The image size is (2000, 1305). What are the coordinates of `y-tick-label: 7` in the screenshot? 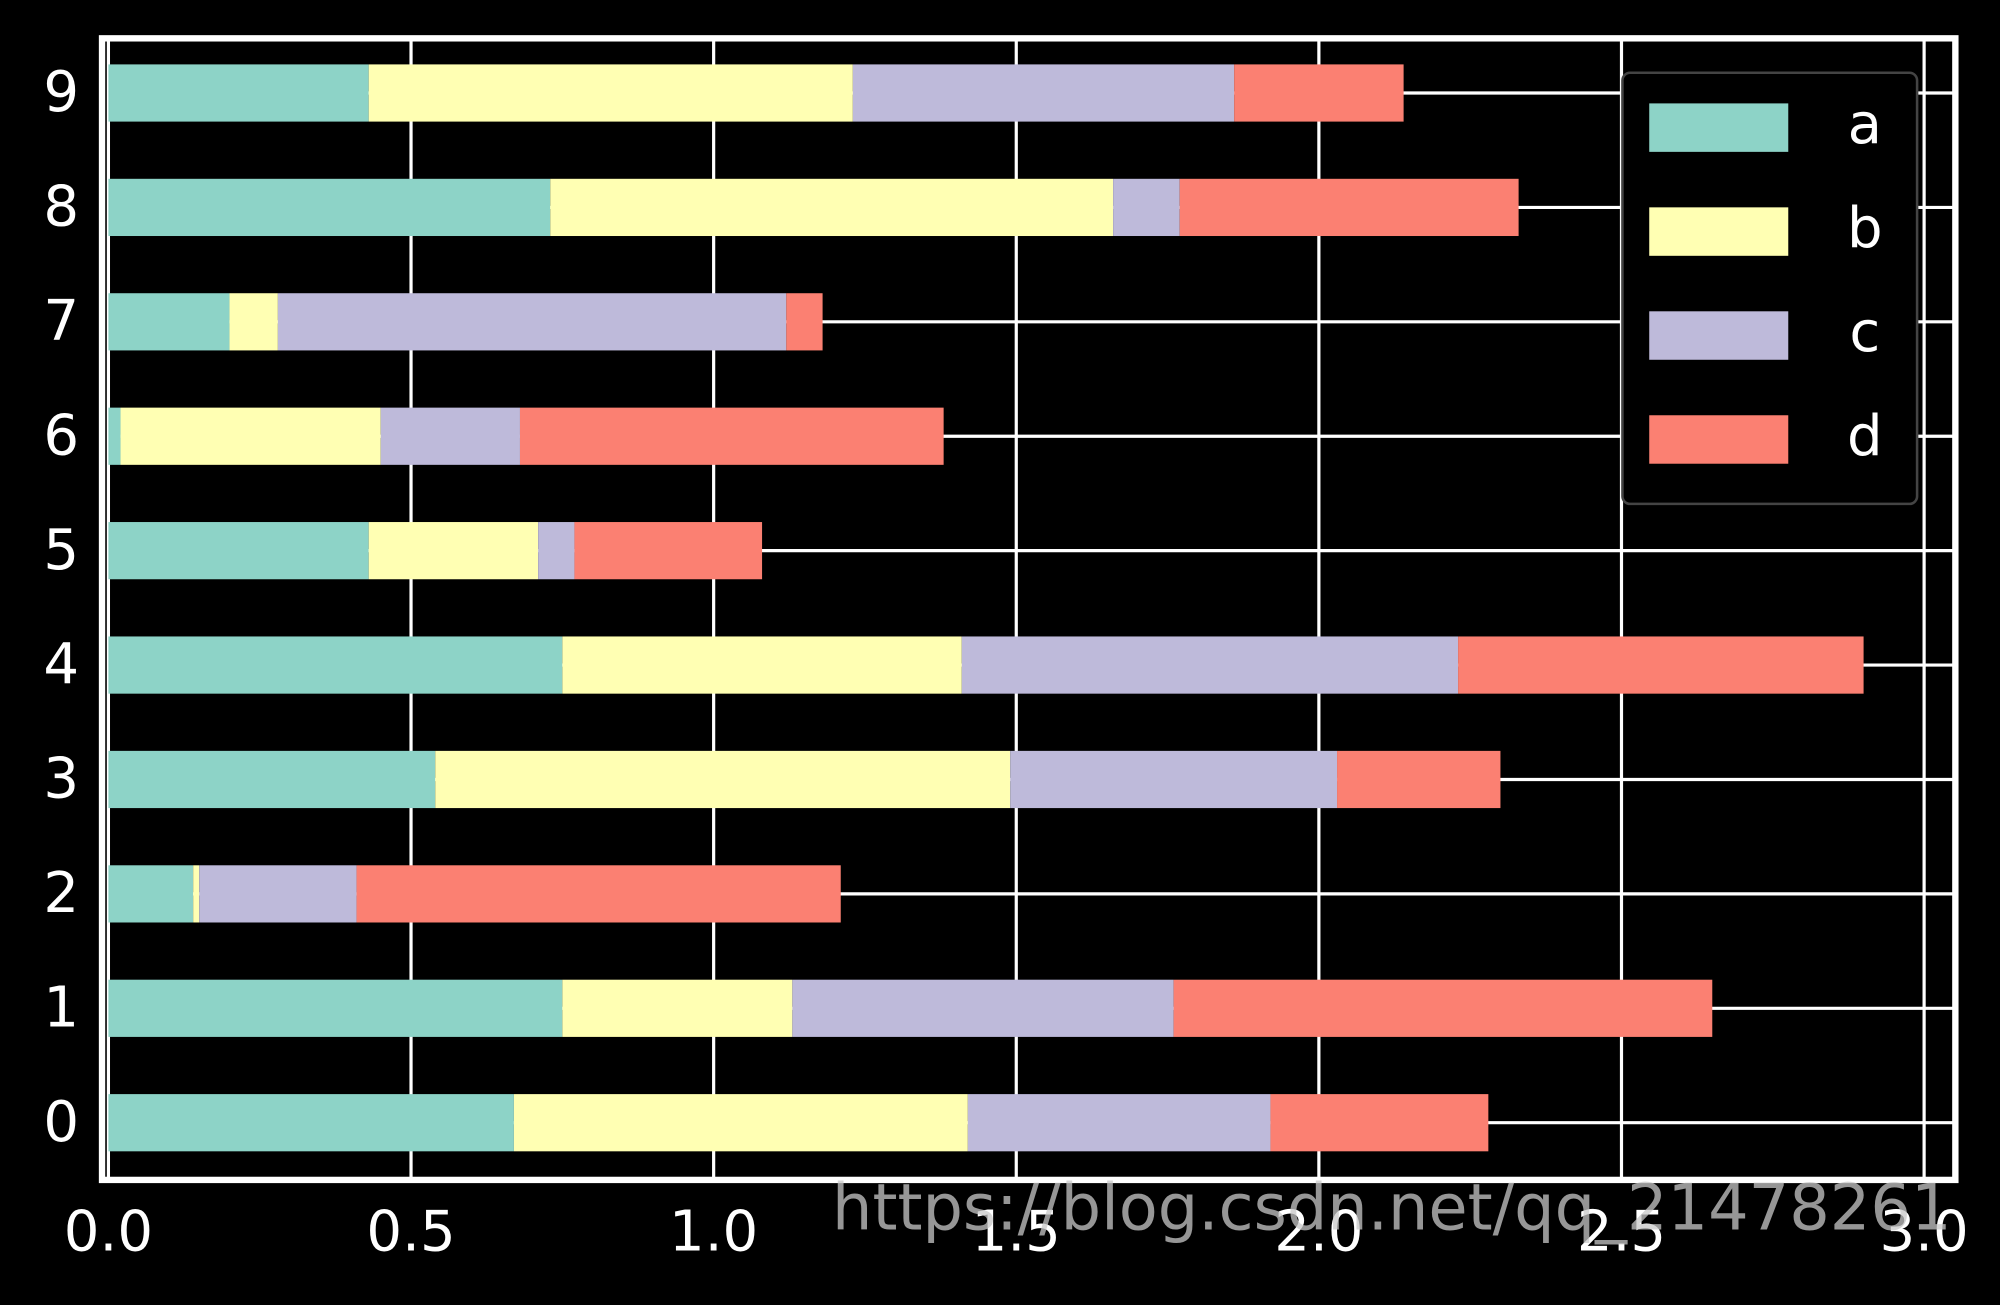 It's located at (61, 321).